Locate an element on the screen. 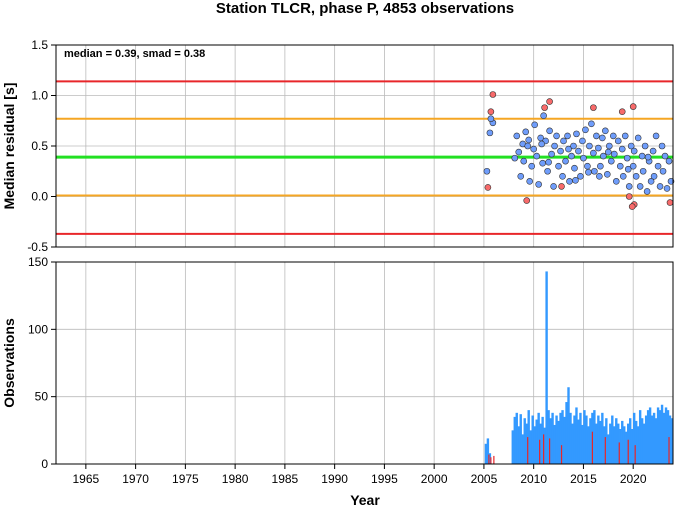 This screenshot has width=678, height=511. stats-annotation: median = 0.39, smad = 0.38 is located at coordinates (134, 54).